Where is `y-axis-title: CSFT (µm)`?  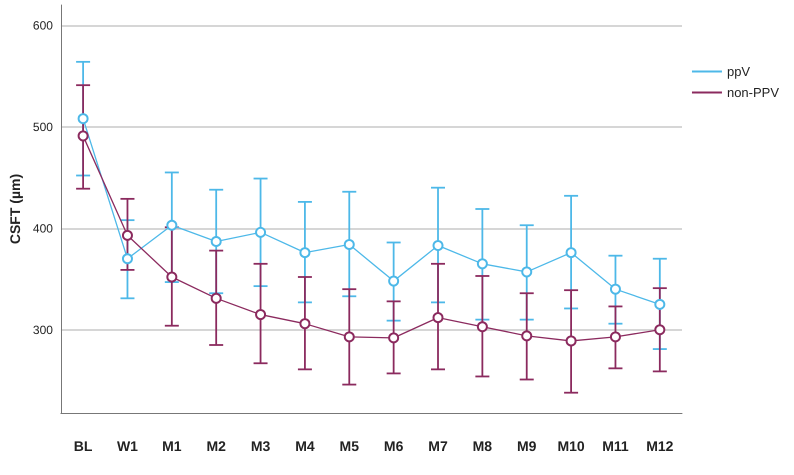 y-axis-title: CSFT (µm) is located at coordinates (15, 209).